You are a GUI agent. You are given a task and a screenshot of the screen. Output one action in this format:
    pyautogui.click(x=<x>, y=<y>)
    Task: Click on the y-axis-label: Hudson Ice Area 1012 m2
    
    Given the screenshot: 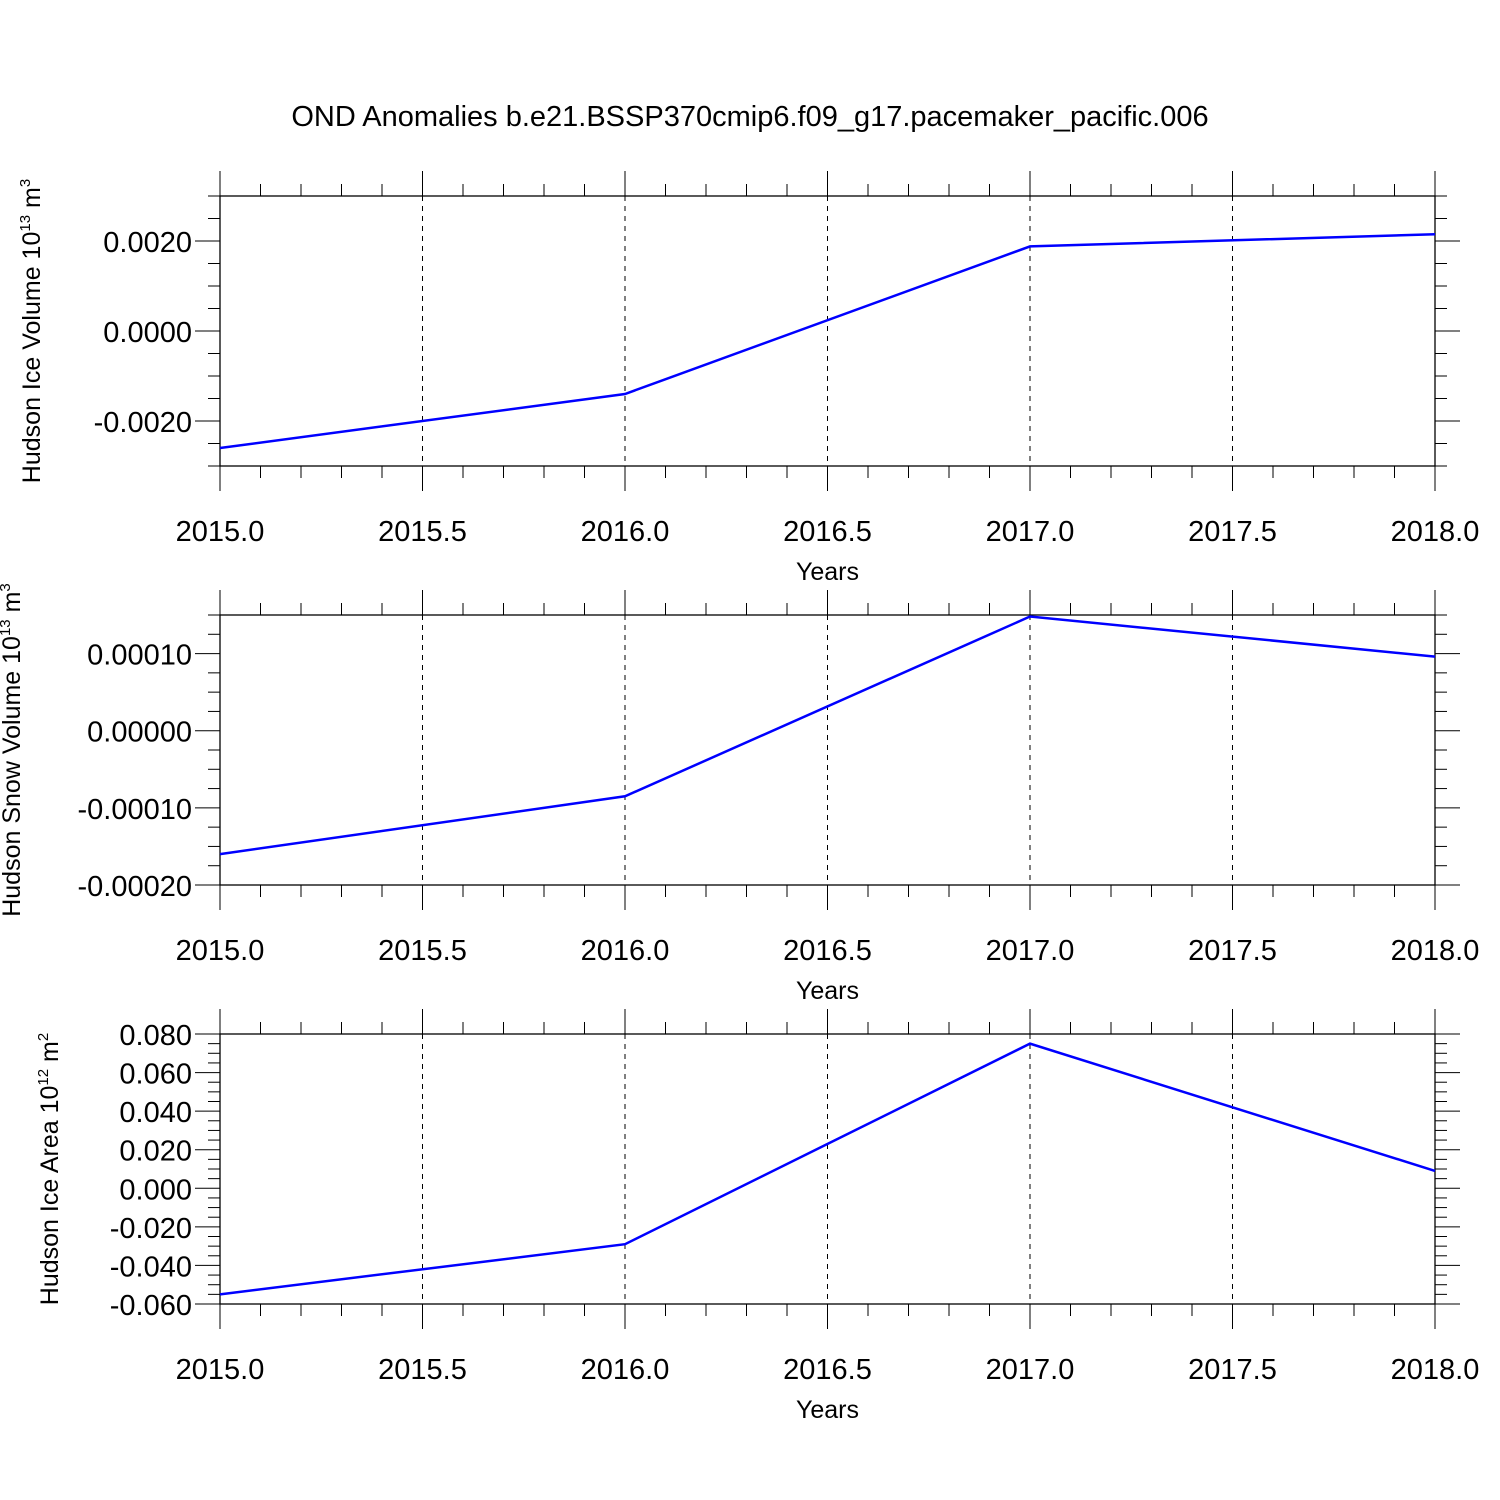 What is the action you would take?
    pyautogui.click(x=49, y=1169)
    